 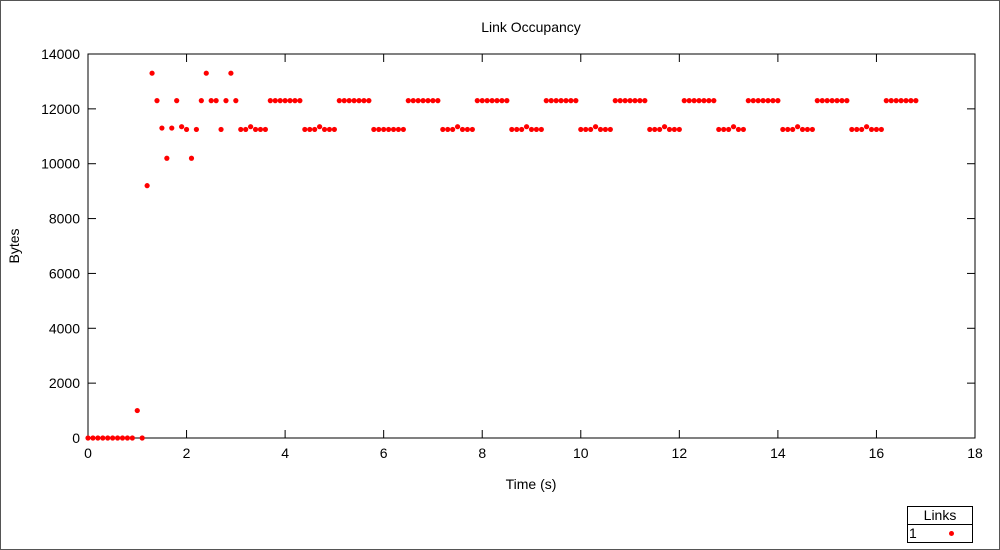 I want to click on x-tick-label: 14, so click(x=778, y=453).